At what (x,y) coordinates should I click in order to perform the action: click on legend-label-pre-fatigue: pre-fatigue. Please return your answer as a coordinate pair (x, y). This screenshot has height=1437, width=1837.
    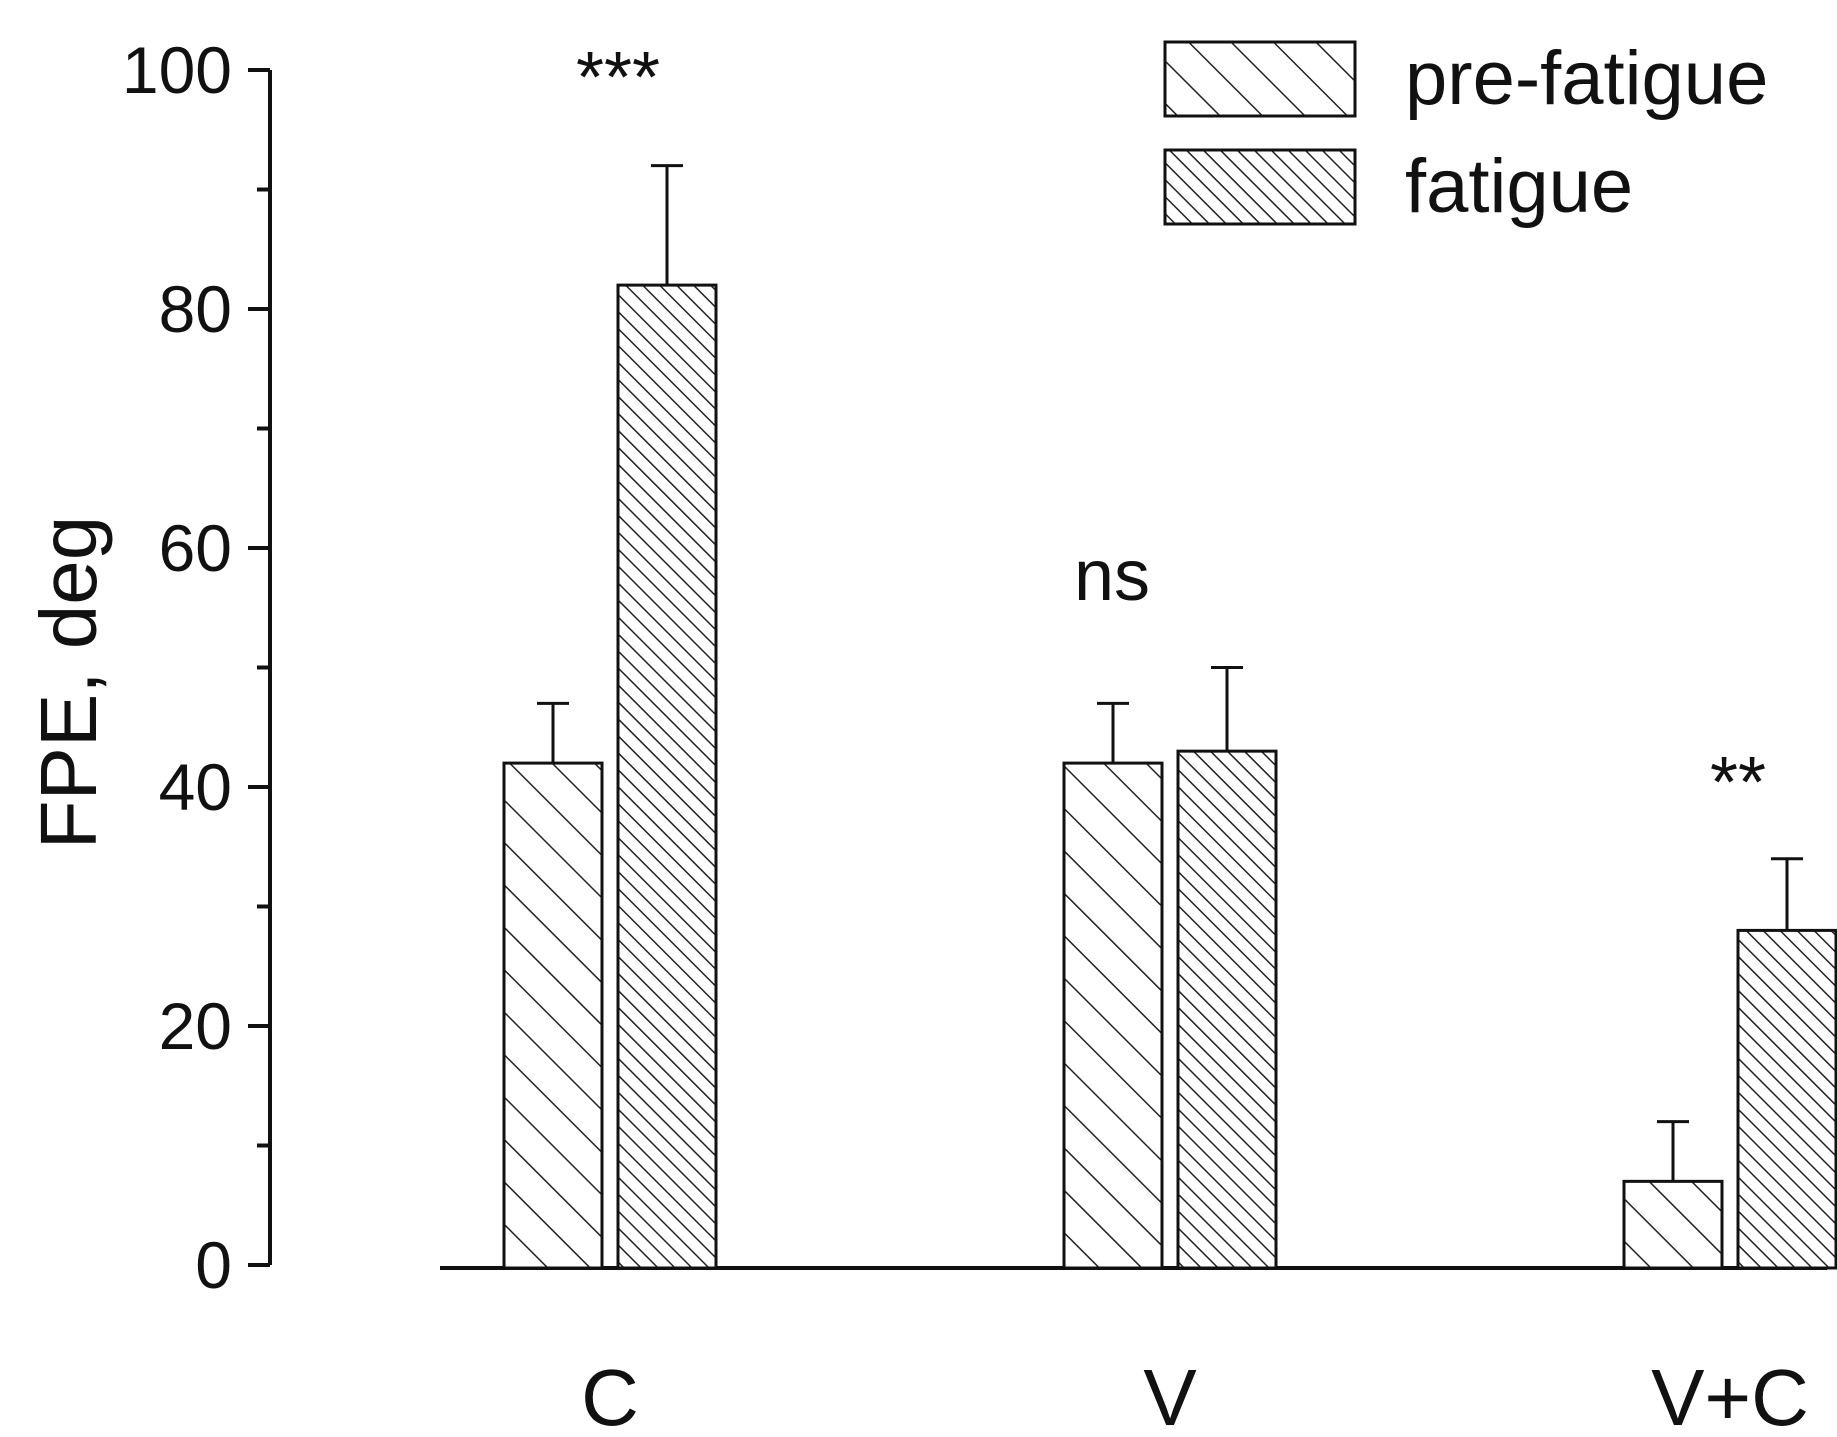
    Looking at the image, I should click on (1586, 78).